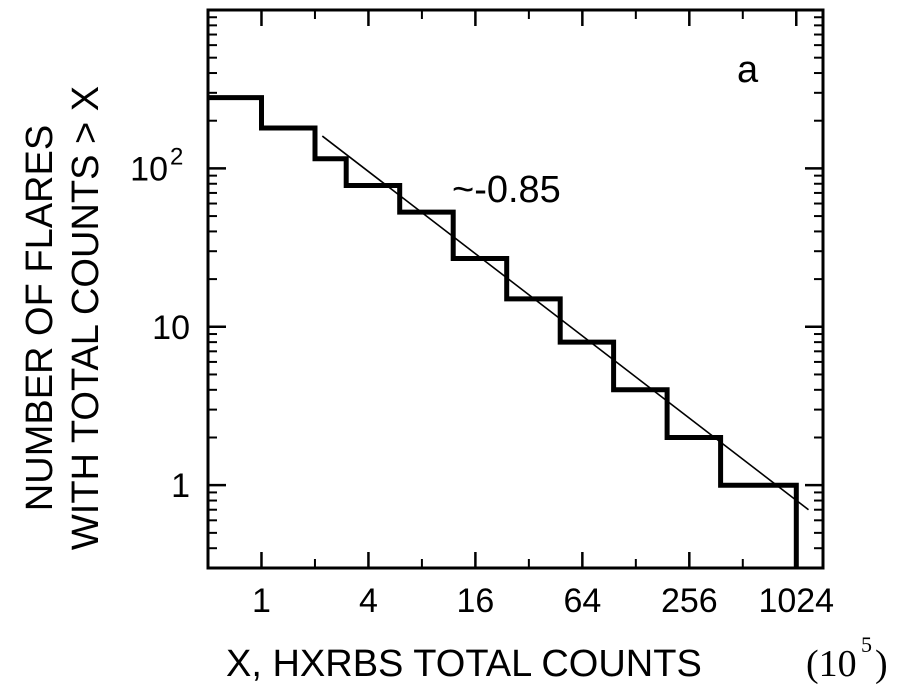 Image resolution: width=912 pixels, height=684 pixels. Describe the element at coordinates (748, 70) in the screenshot. I see `panel-label: a` at that location.